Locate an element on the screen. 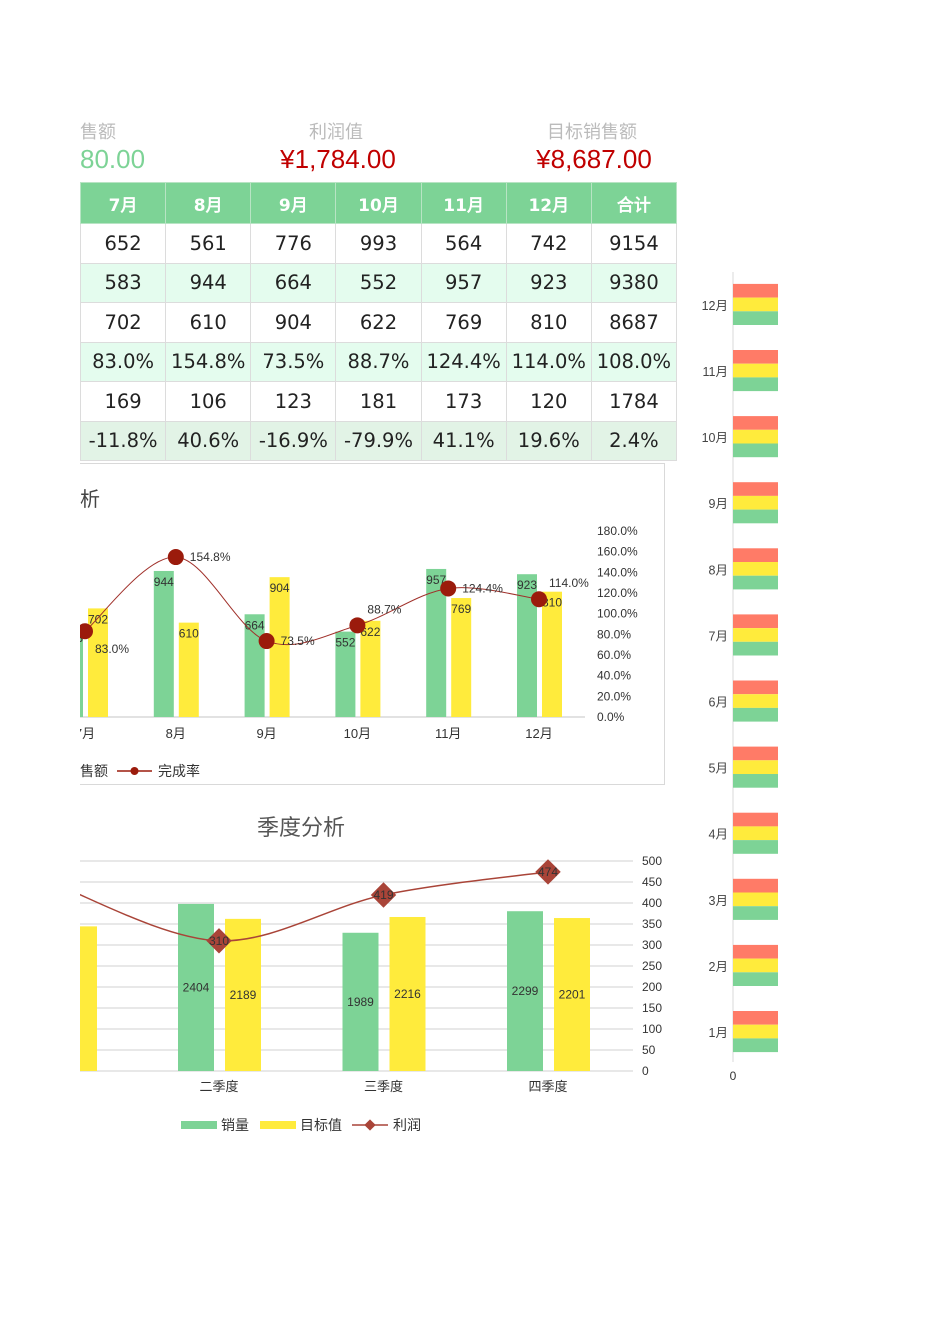 Image resolution: width=950 pixels, height=1344 pixels. kpi-target-value: ¥8,687.00 is located at coordinates (594, 159).